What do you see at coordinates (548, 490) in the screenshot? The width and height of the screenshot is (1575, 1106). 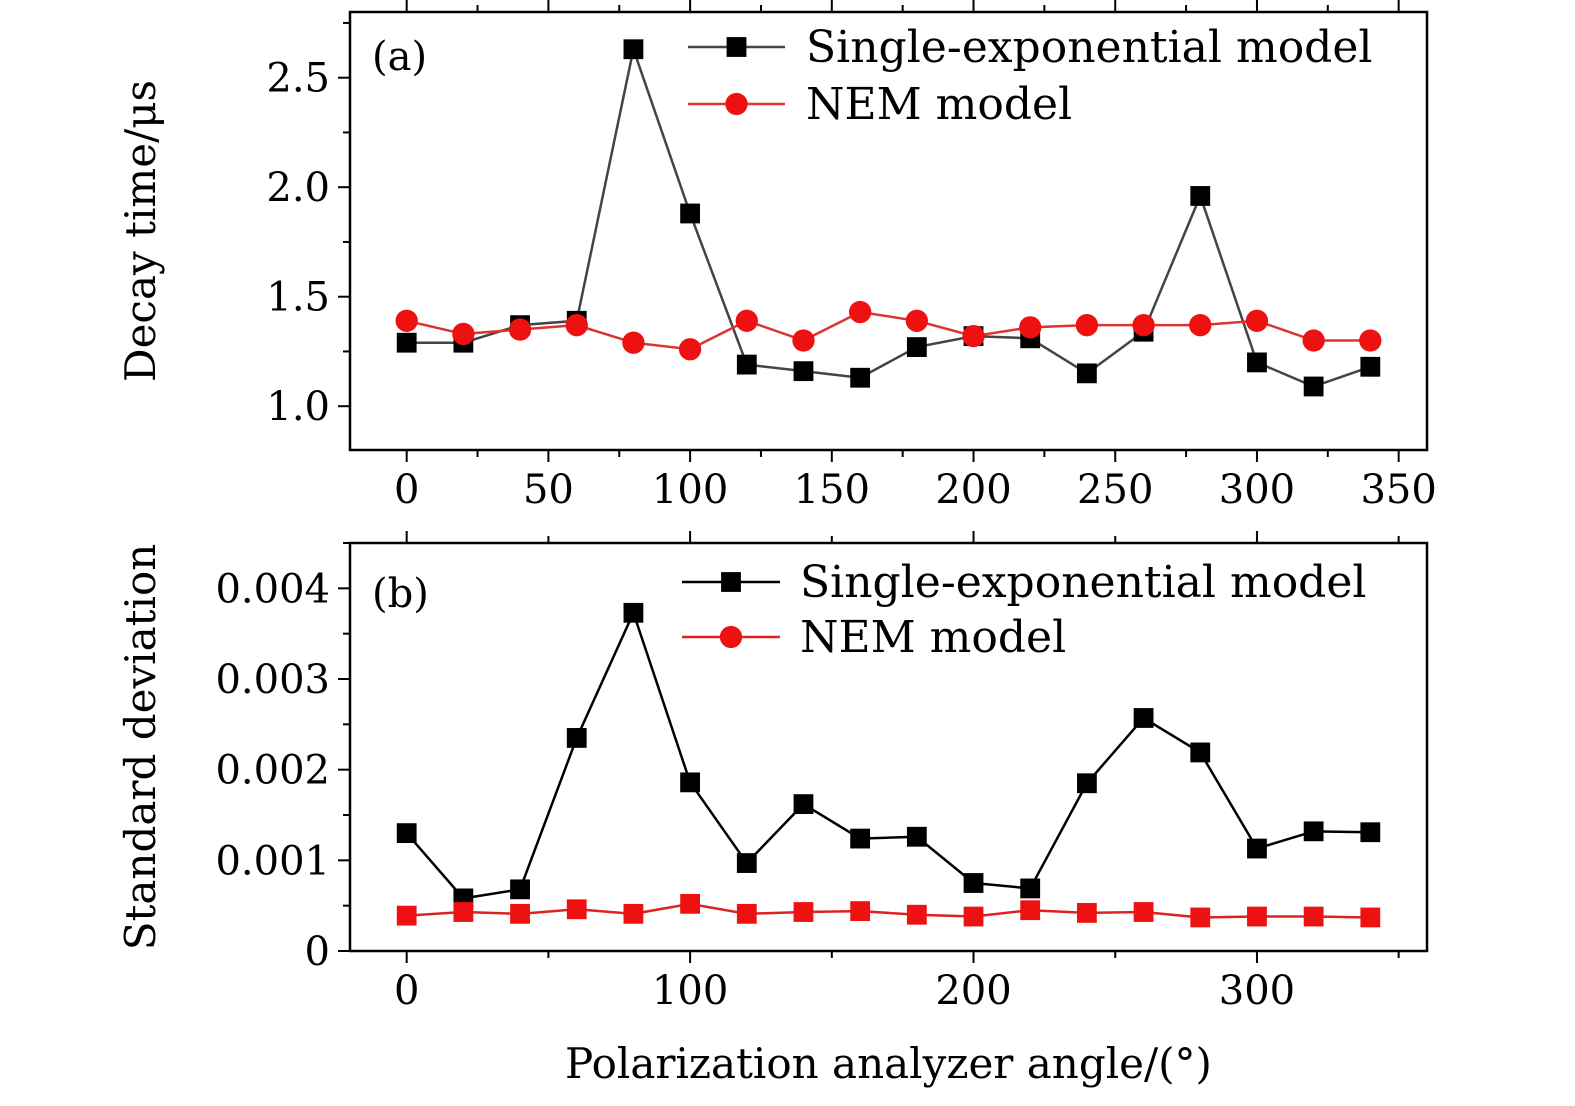 I see `x-tick-label: 50` at bounding box center [548, 490].